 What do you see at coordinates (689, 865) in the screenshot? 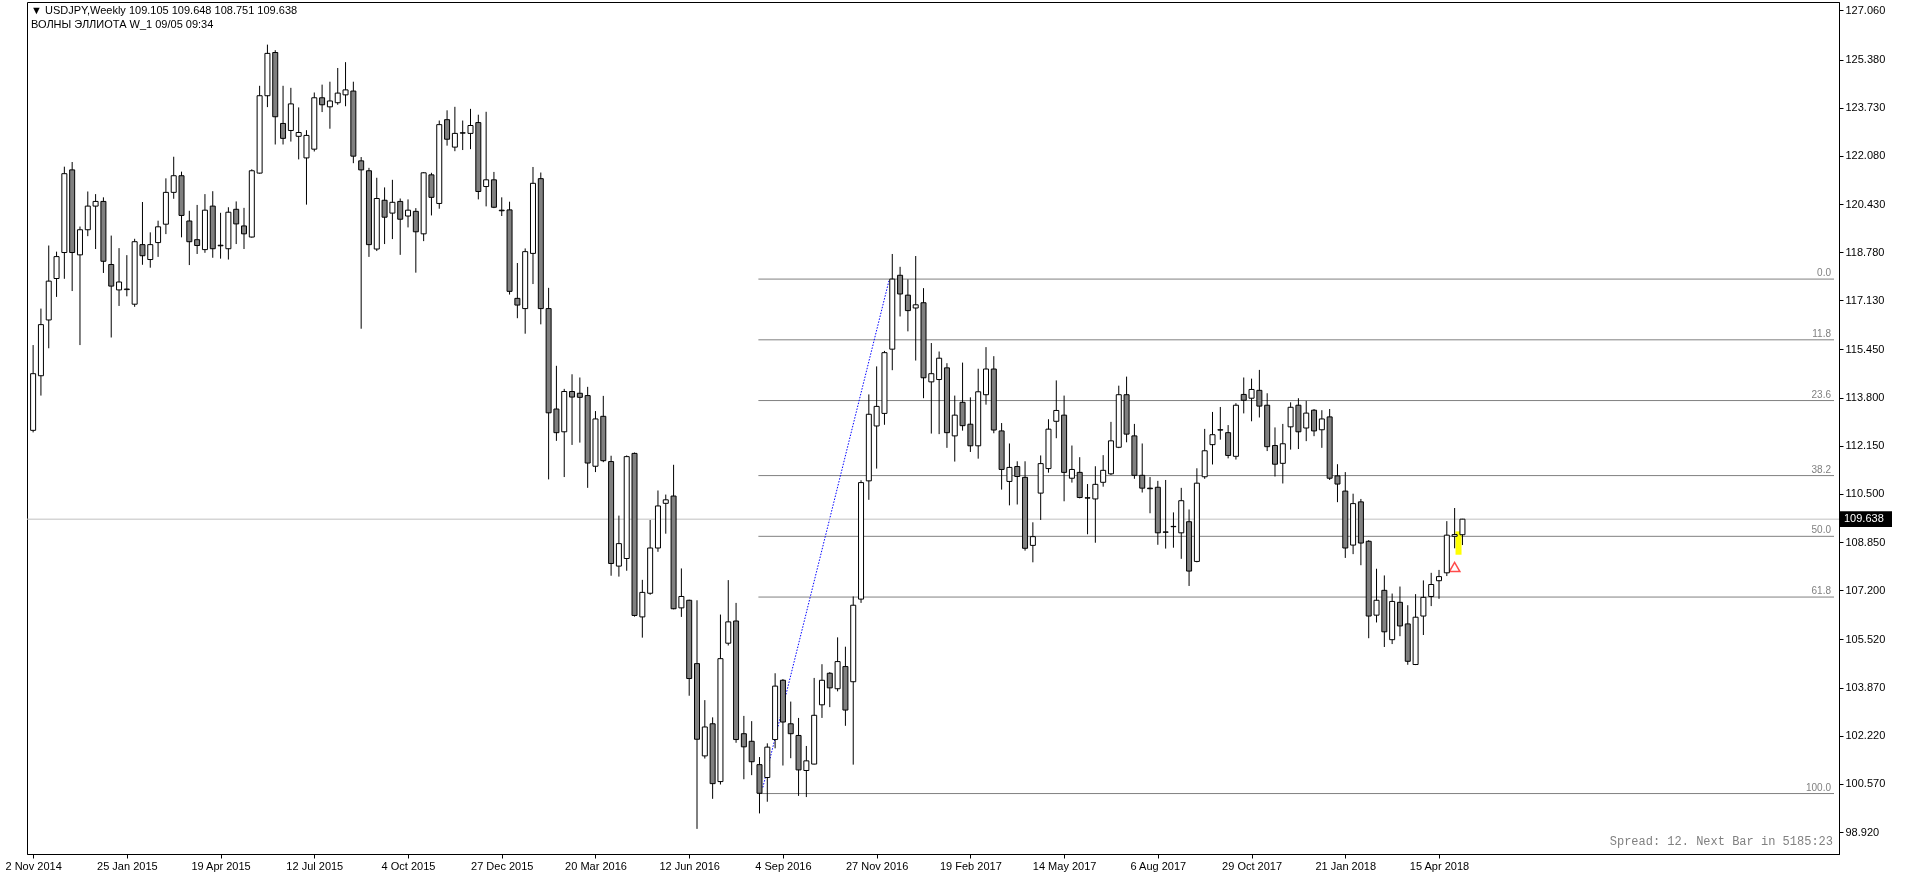
I see `x-tick-label: 12 Jun 2016` at bounding box center [689, 865].